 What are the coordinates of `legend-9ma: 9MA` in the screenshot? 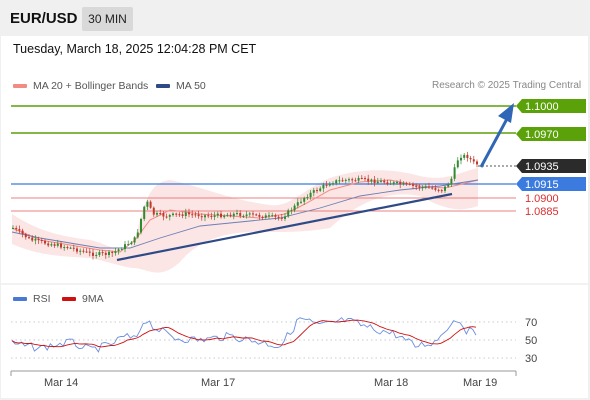 It's located at (83, 299).